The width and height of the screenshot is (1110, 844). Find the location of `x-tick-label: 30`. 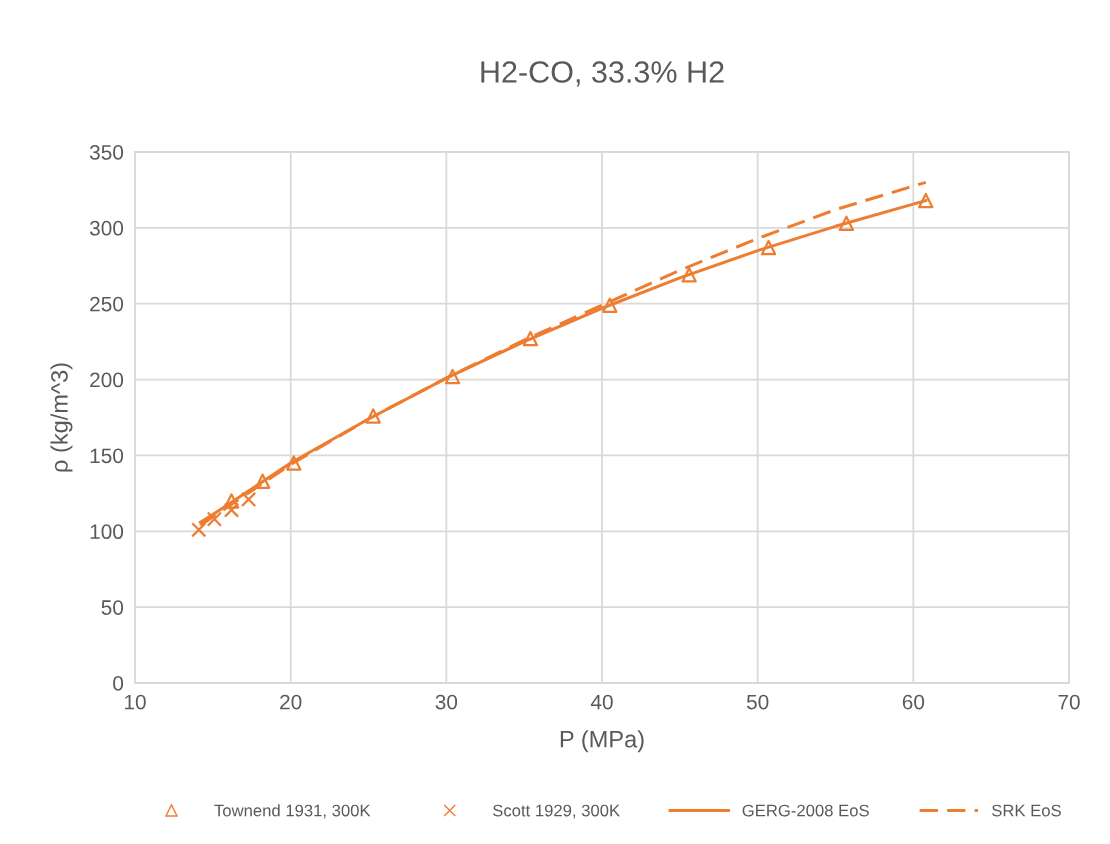

x-tick-label: 30 is located at coordinates (446, 702).